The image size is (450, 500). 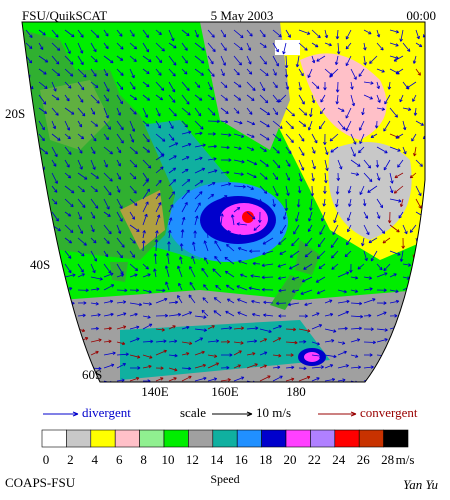 I want to click on colorbar-title: Speed, so click(x=224, y=479).